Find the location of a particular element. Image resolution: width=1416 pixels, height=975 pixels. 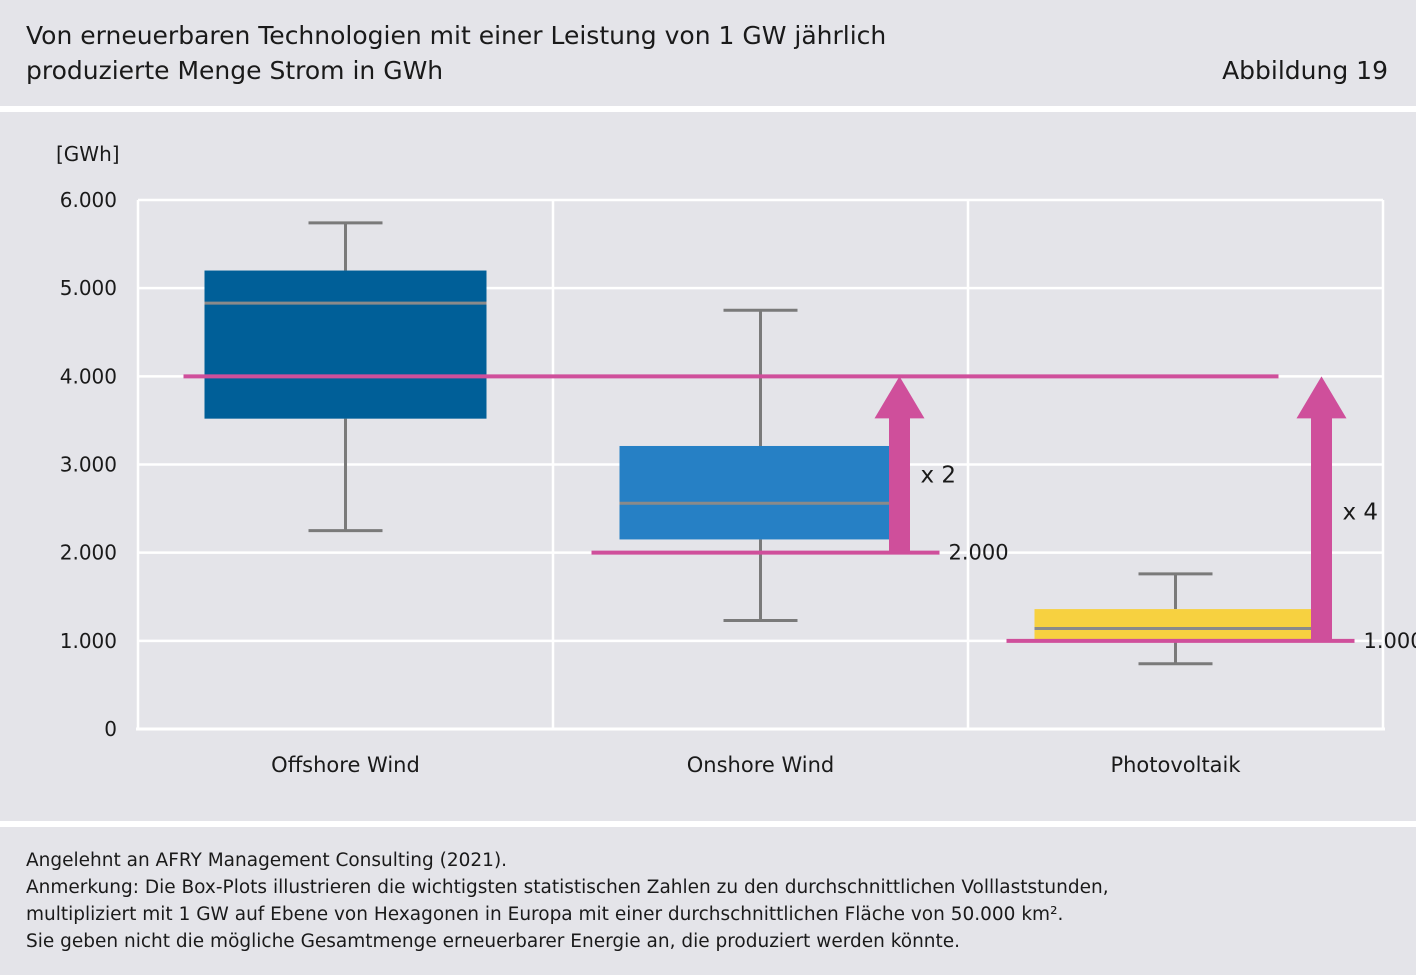

y-tick-label: 3.000 is located at coordinates (88, 465).